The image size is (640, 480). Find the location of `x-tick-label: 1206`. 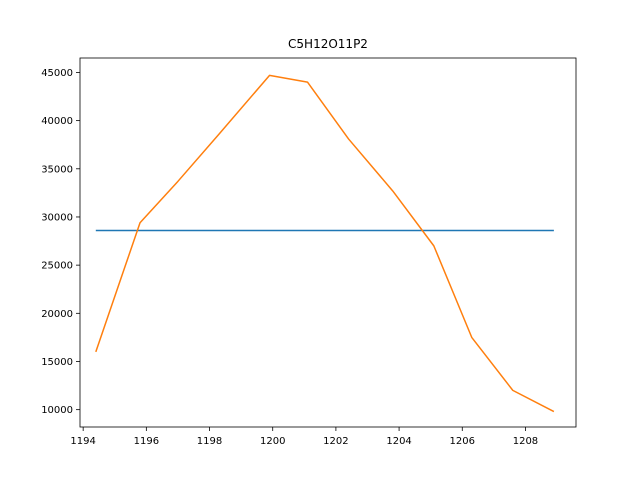

x-tick-label: 1206 is located at coordinates (462, 441).